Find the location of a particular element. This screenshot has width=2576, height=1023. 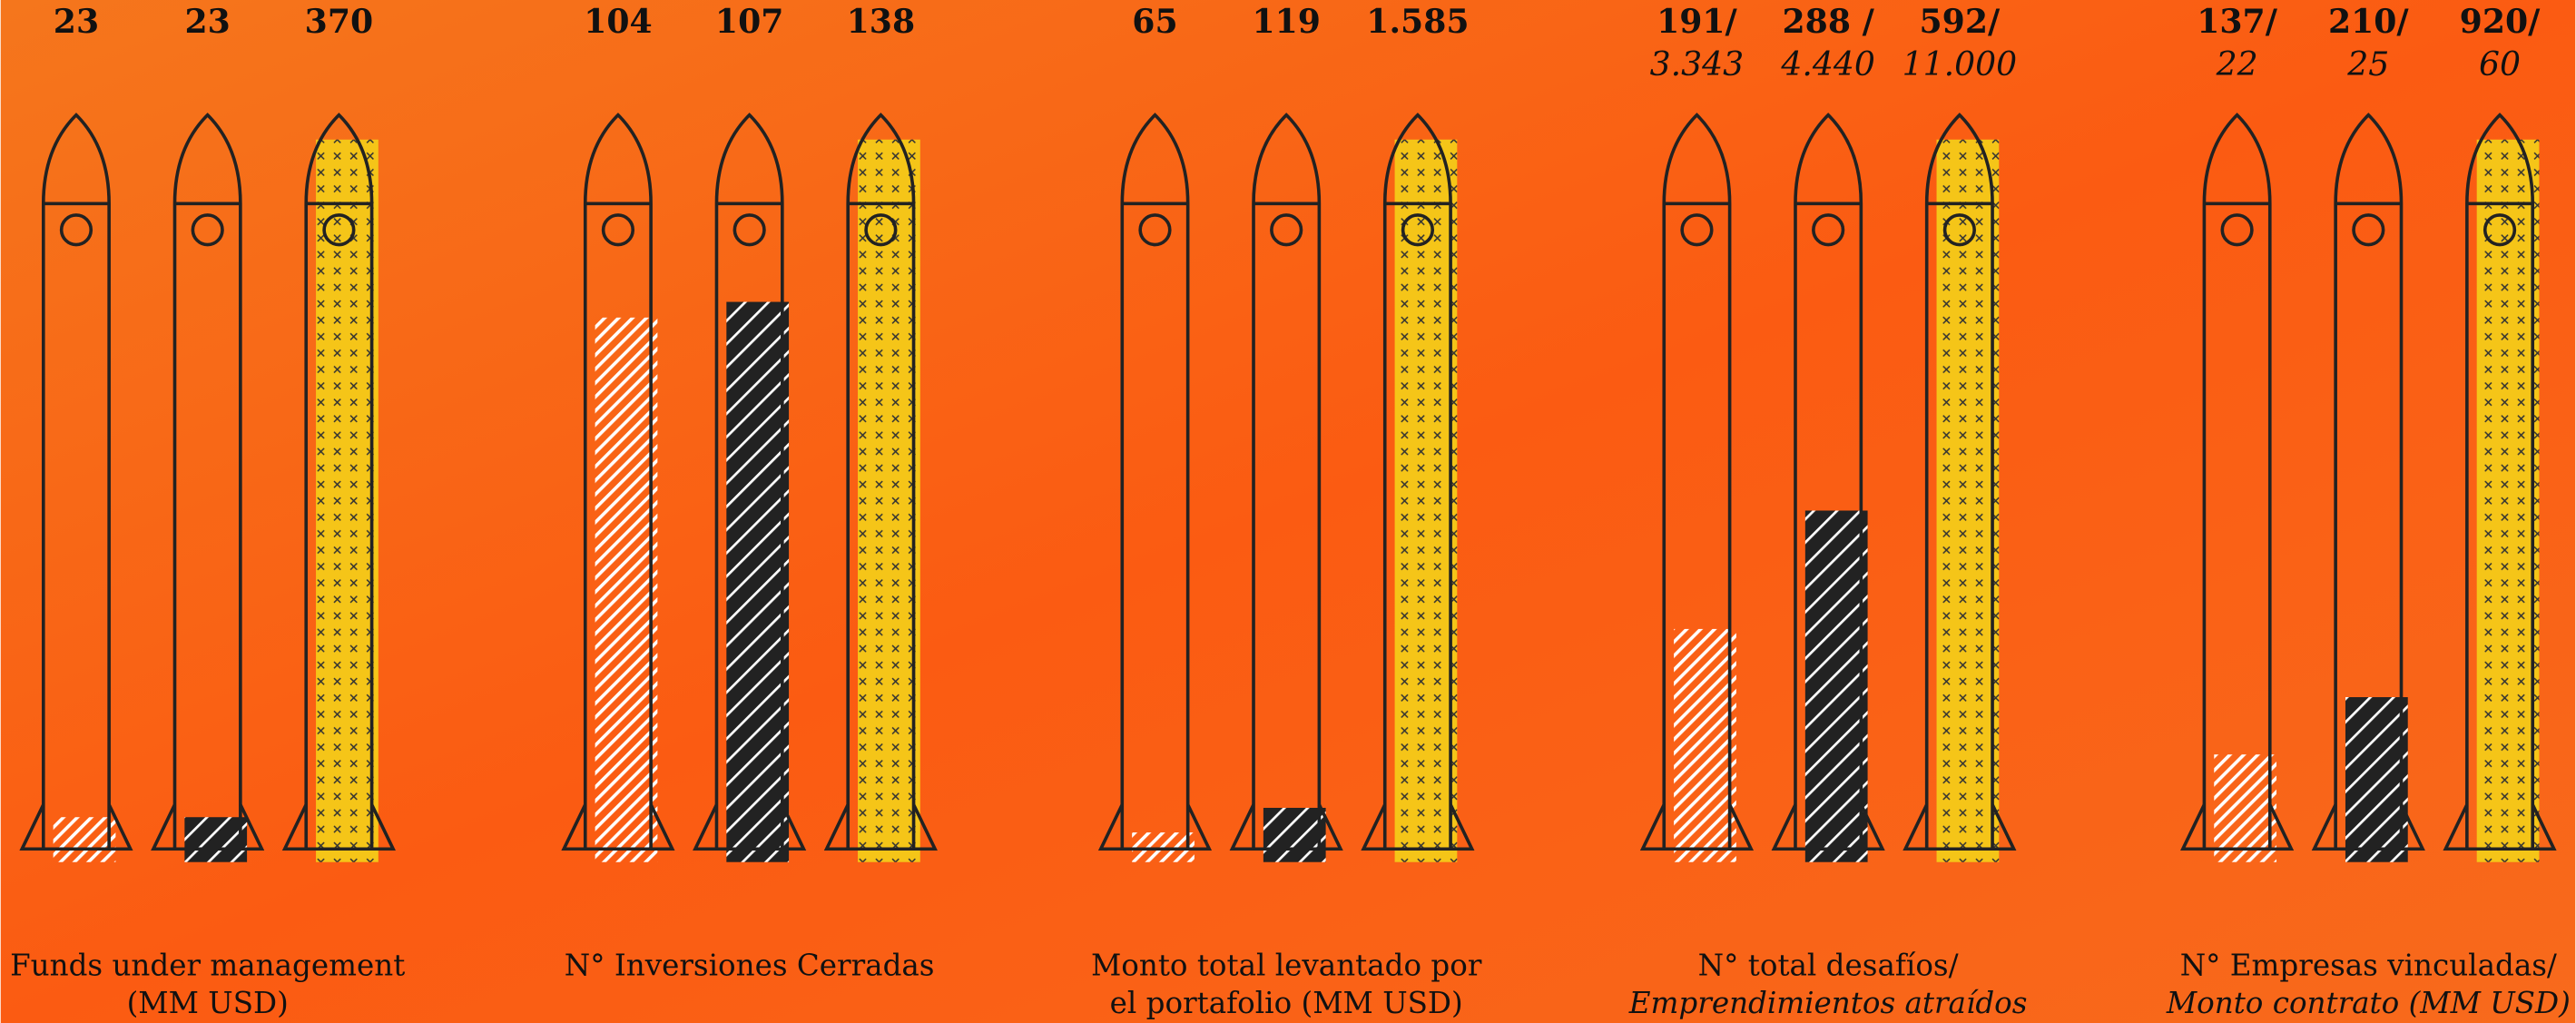

chart-title: Monto total levantado por is located at coordinates (1286, 966).